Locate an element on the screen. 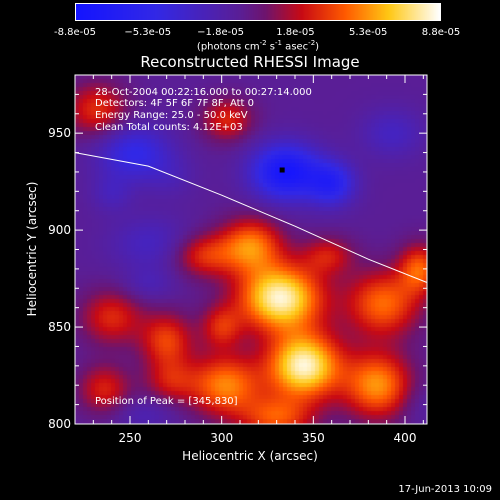  y-tick-label: 900 is located at coordinates (59, 230).